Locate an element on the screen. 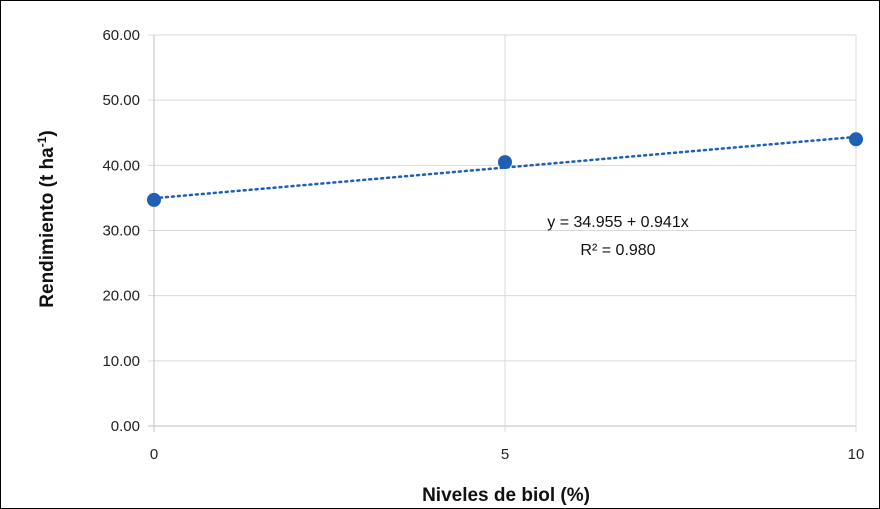  y-tick-label: 40.00 is located at coordinates (121, 165).